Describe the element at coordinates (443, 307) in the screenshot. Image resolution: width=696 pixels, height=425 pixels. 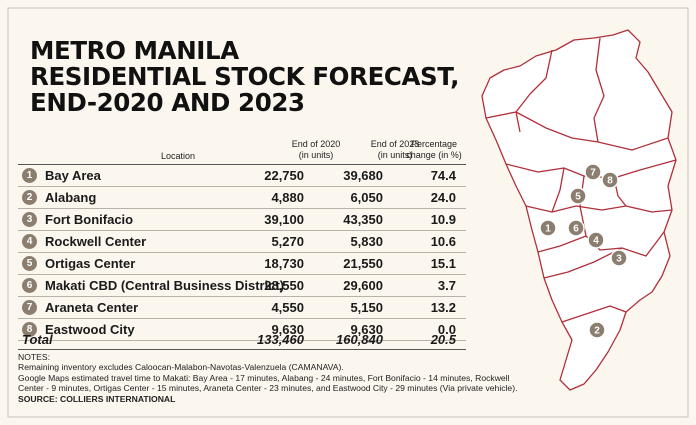
I see `row-pct: 13.2` at that location.